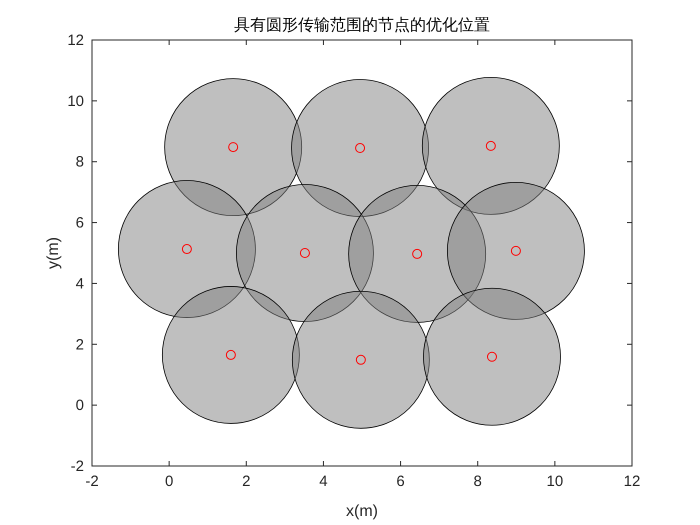  I want to click on x-tick-label: 12, so click(632, 481).